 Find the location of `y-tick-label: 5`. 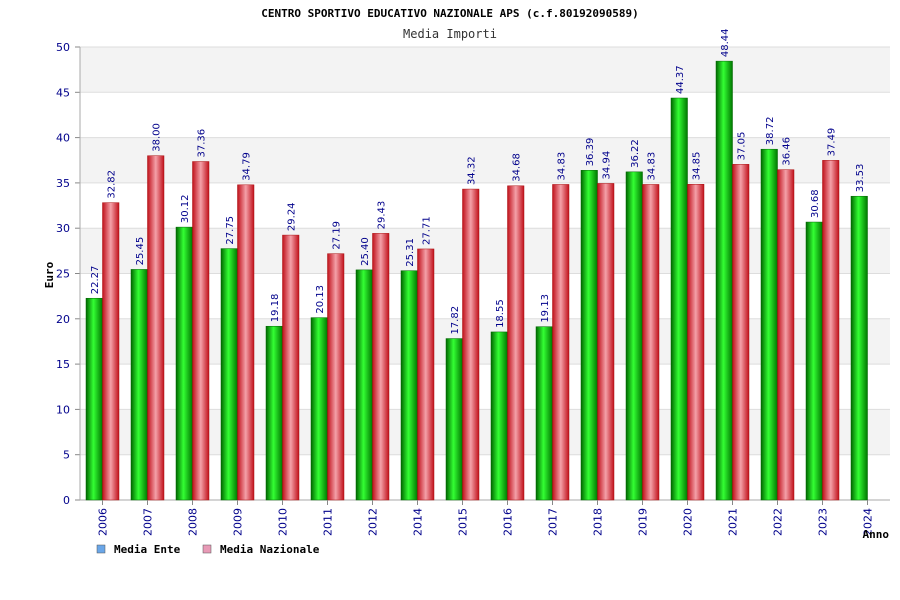

y-tick-label: 5 is located at coordinates (66, 455).